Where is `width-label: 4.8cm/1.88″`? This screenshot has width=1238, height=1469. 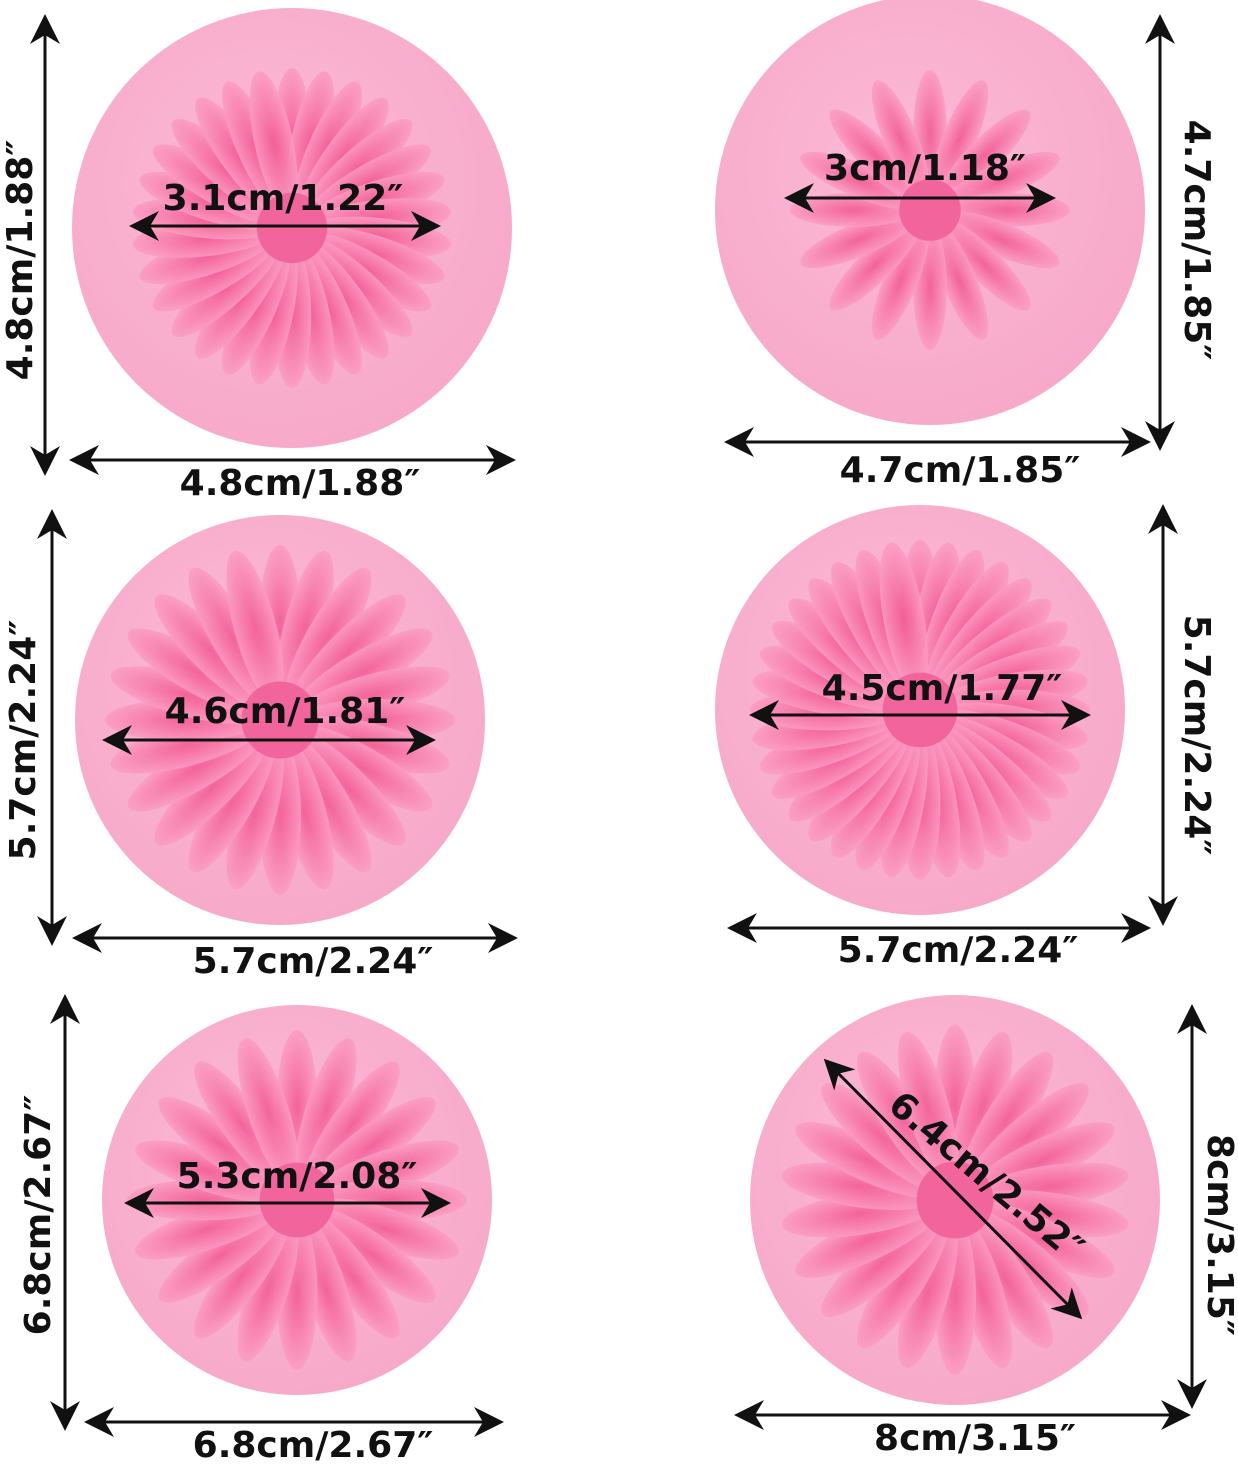
width-label: 4.8cm/1.88″ is located at coordinates (300, 483).